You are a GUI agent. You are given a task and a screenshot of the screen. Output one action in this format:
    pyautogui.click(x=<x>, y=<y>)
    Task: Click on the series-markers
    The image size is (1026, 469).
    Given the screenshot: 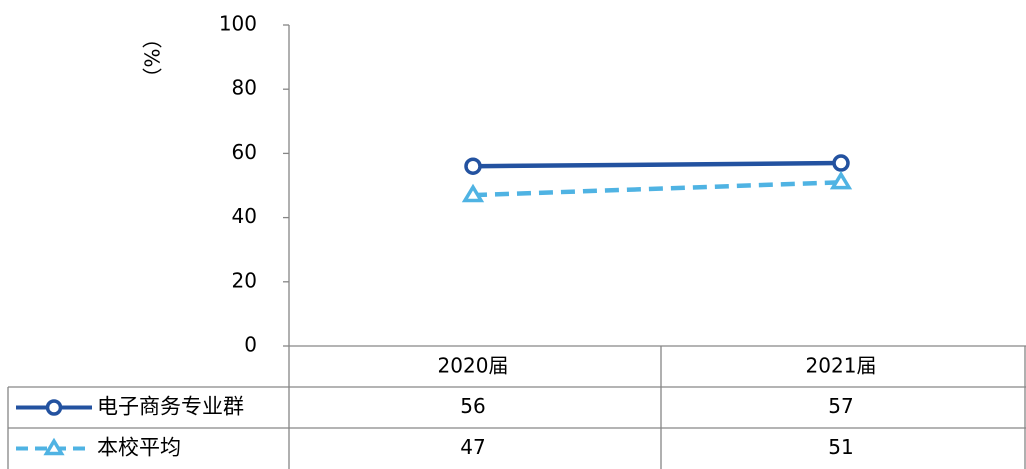 What is the action you would take?
    pyautogui.click(x=657, y=178)
    